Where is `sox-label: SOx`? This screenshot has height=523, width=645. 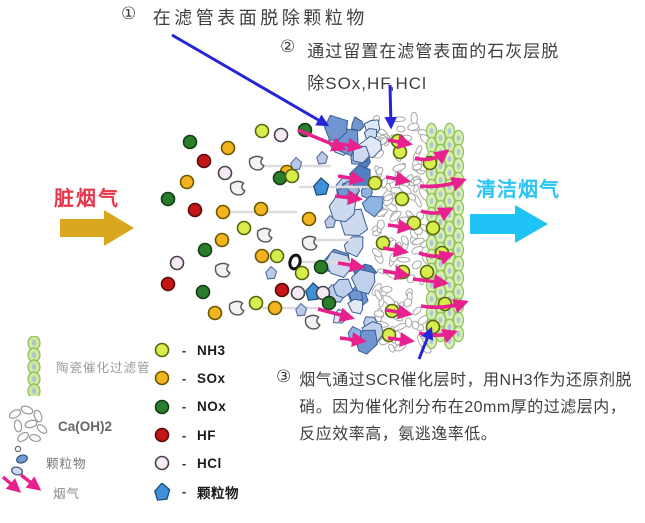
sox-label: SOx is located at coordinates (211, 378).